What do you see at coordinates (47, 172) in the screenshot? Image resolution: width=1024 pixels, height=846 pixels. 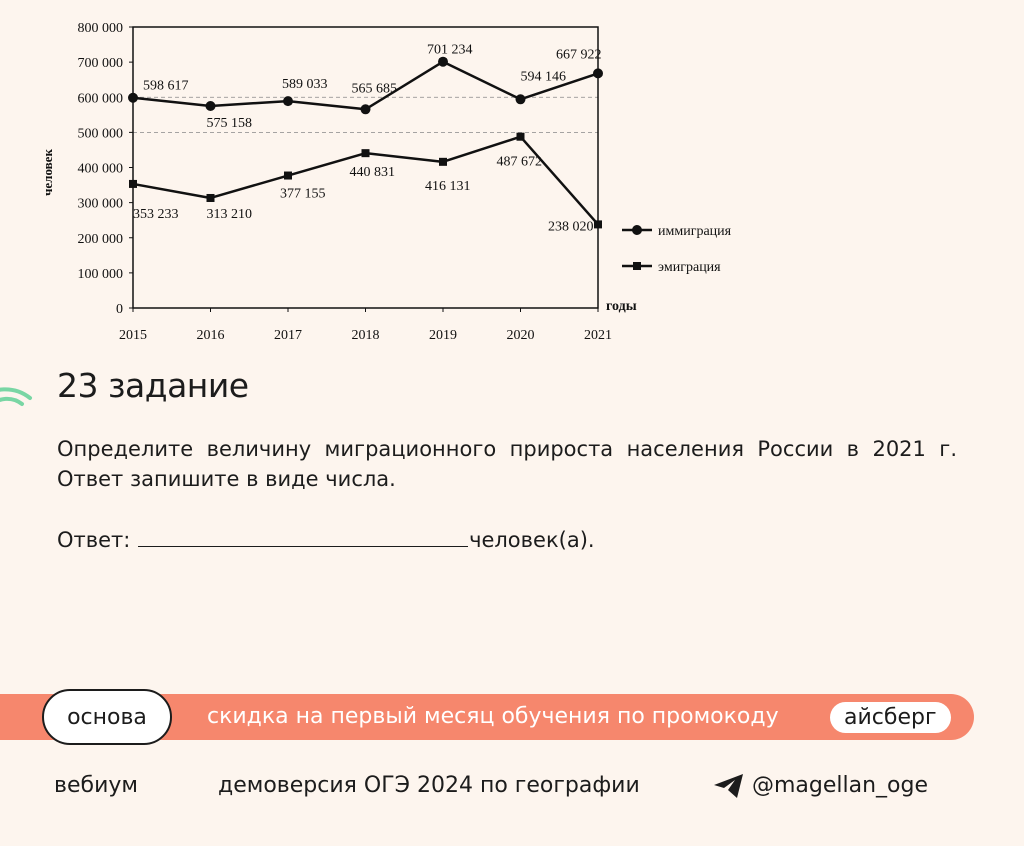 I see `y-axis-label: человек` at bounding box center [47, 172].